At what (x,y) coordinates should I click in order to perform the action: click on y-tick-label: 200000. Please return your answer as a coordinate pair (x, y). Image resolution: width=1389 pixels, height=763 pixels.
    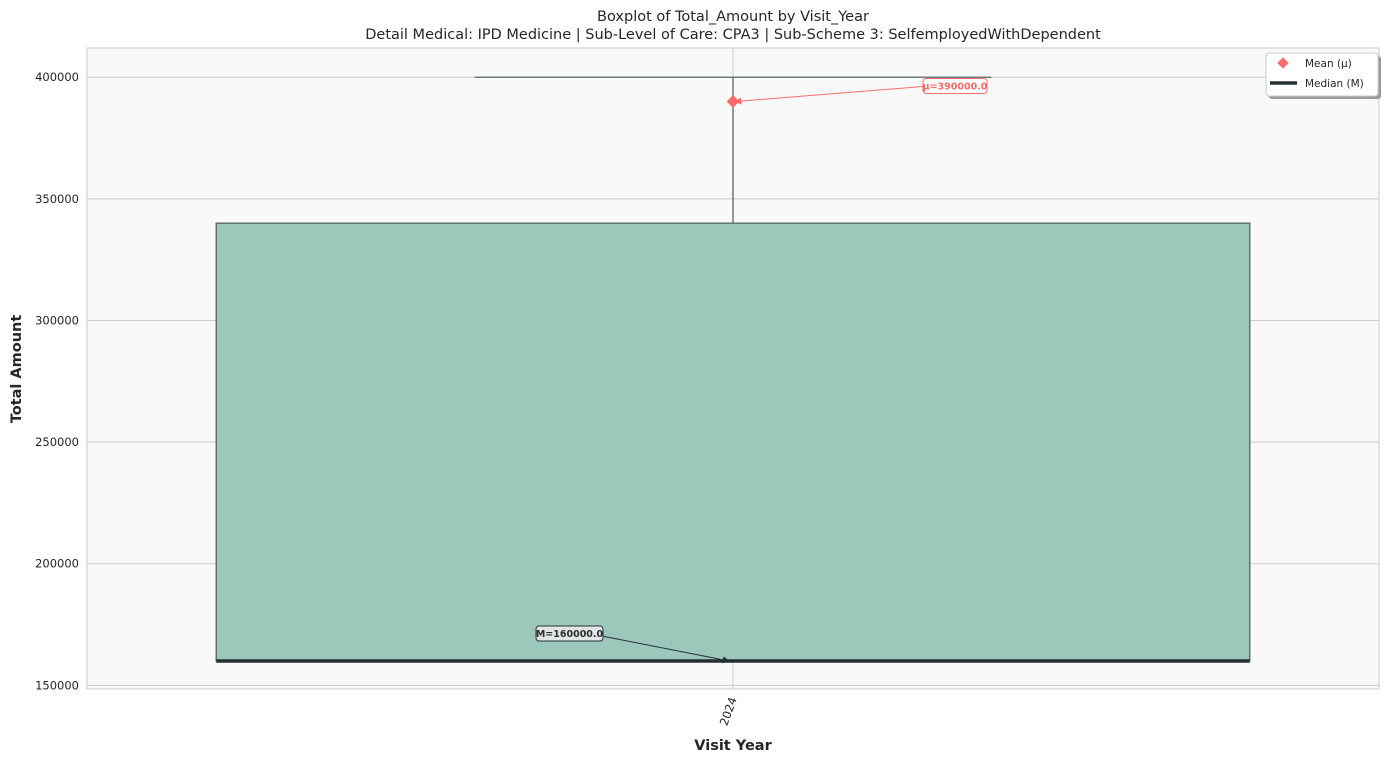
    Looking at the image, I should click on (57, 564).